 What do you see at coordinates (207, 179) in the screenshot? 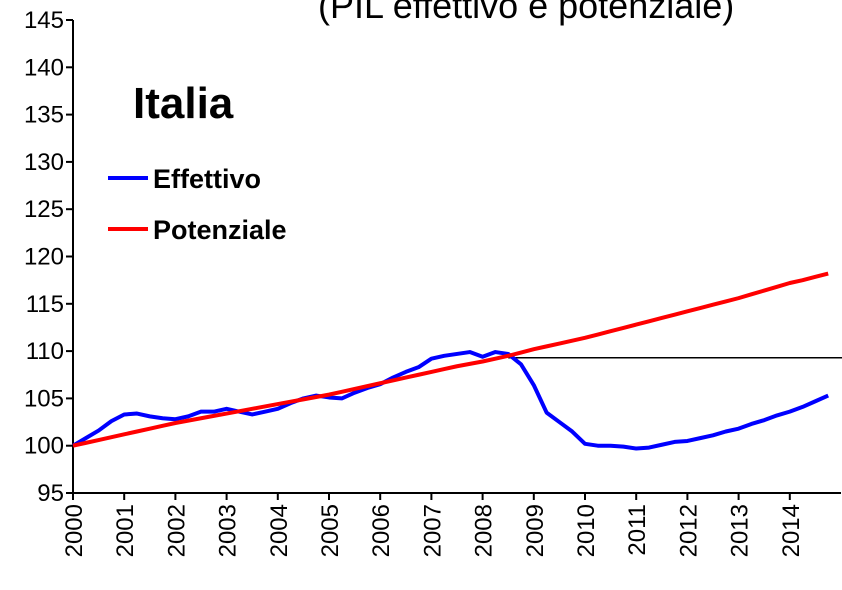
I see `legend-label: Effettivo` at bounding box center [207, 179].